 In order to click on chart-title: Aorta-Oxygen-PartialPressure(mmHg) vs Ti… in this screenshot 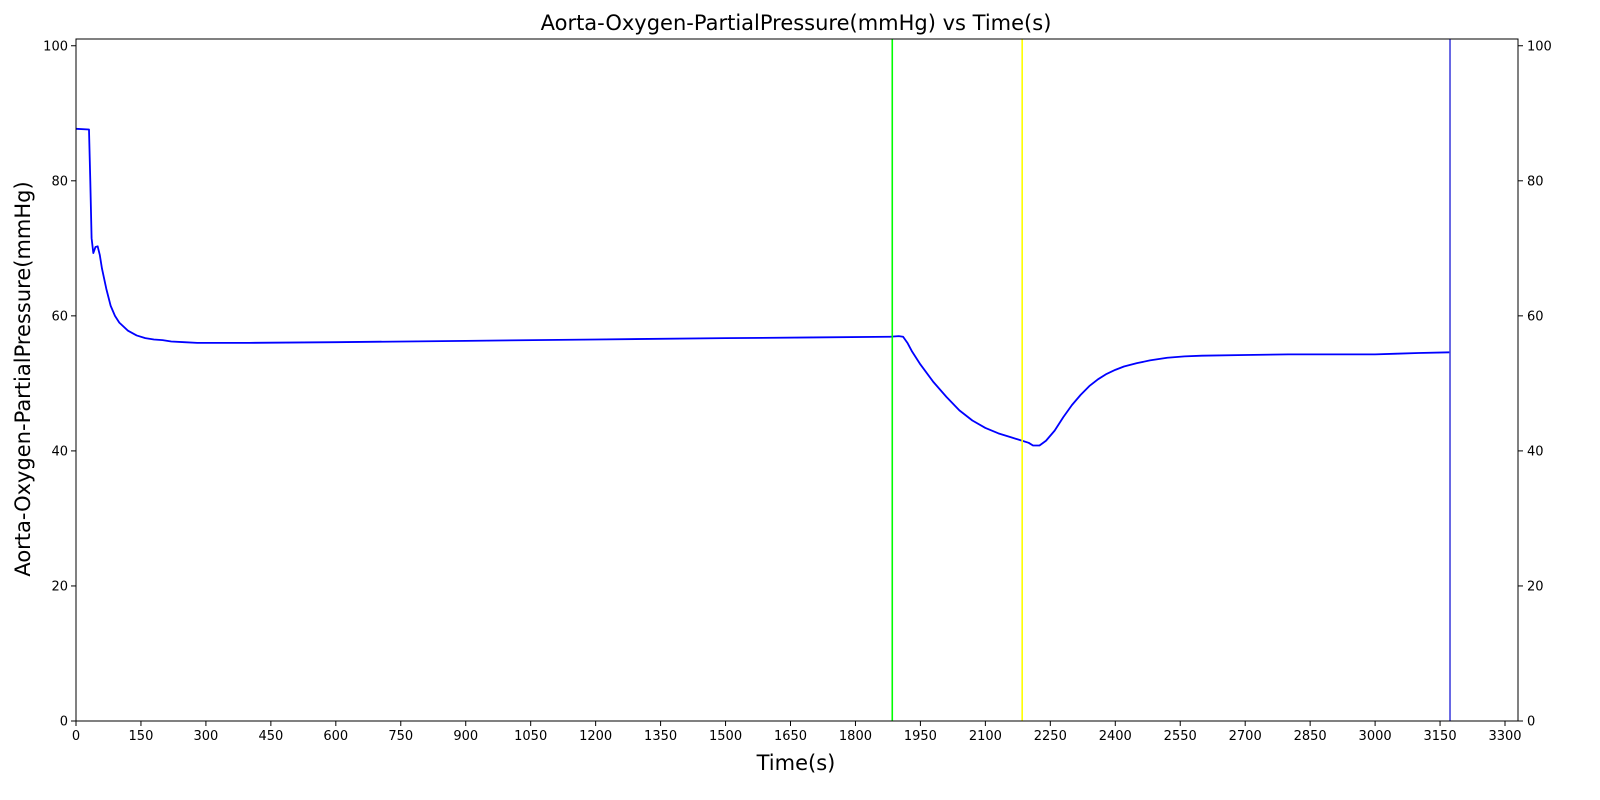, I will do `click(796, 23)`.